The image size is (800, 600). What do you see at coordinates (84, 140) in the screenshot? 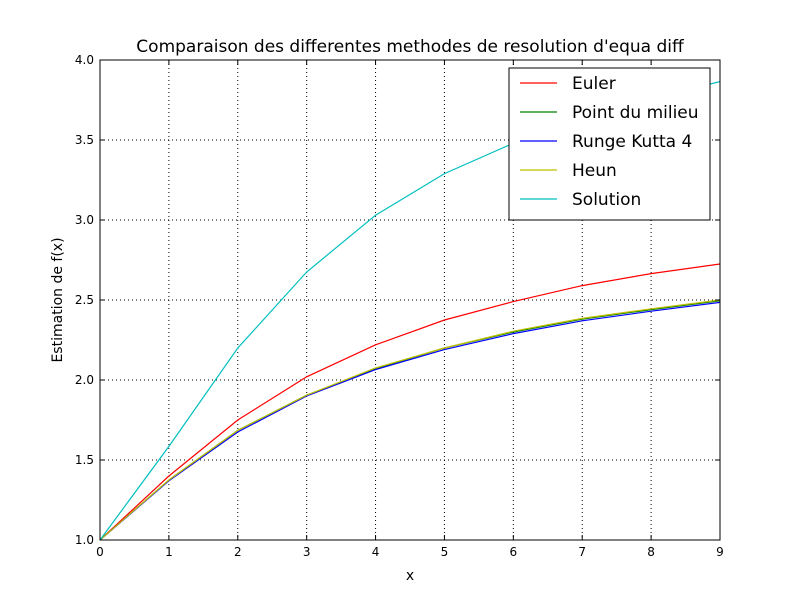
I see `y-tick-label: 3.5` at bounding box center [84, 140].